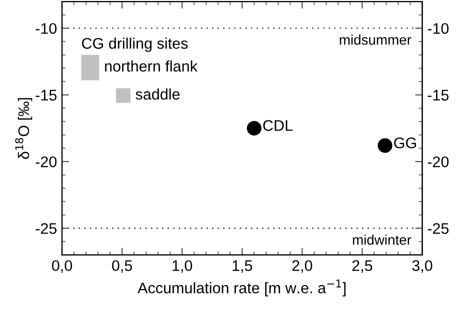 Image resolution: width=456 pixels, height=309 pixels. What do you see at coordinates (158, 94) in the screenshot?
I see `series-label: saddle` at bounding box center [158, 94].